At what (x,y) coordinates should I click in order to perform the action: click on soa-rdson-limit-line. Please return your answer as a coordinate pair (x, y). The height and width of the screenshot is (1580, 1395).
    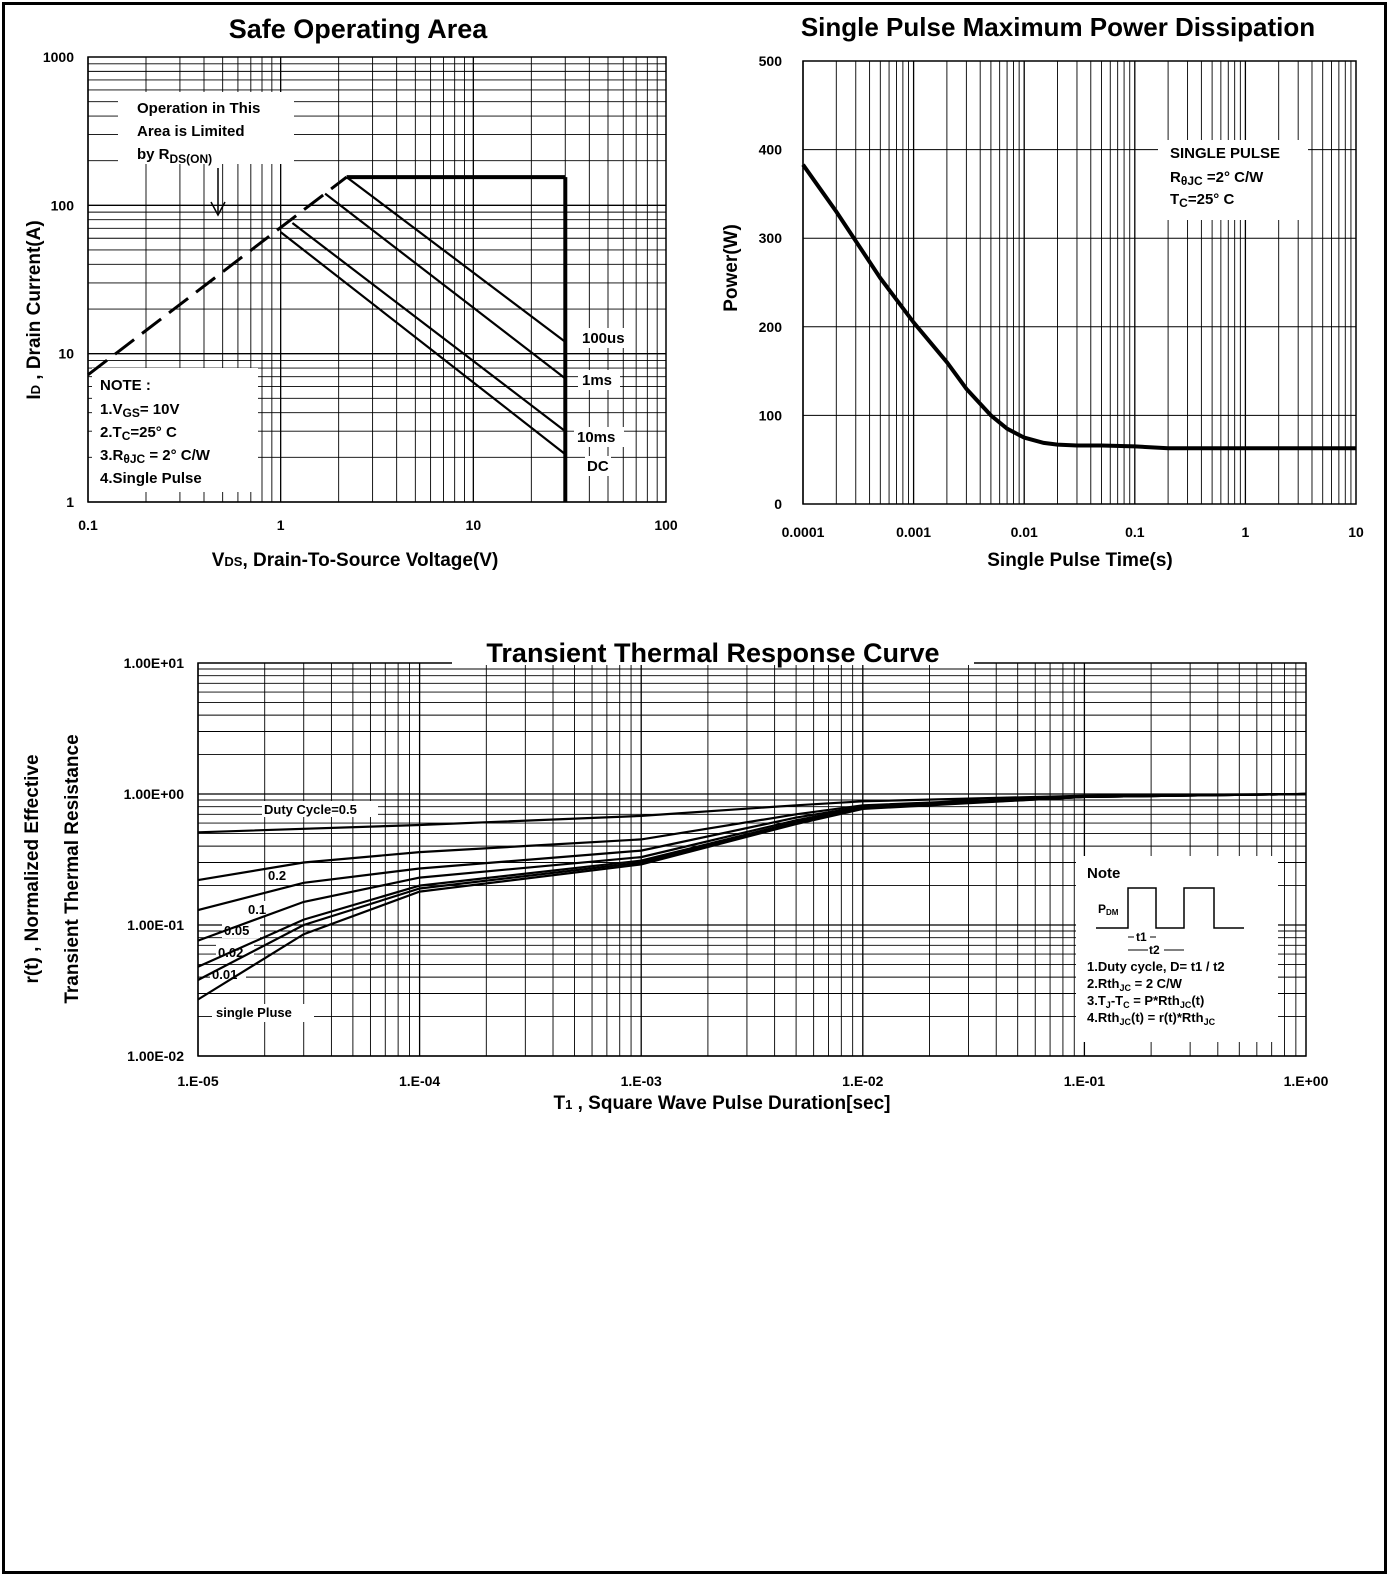
    Looking at the image, I should click on (217, 275).